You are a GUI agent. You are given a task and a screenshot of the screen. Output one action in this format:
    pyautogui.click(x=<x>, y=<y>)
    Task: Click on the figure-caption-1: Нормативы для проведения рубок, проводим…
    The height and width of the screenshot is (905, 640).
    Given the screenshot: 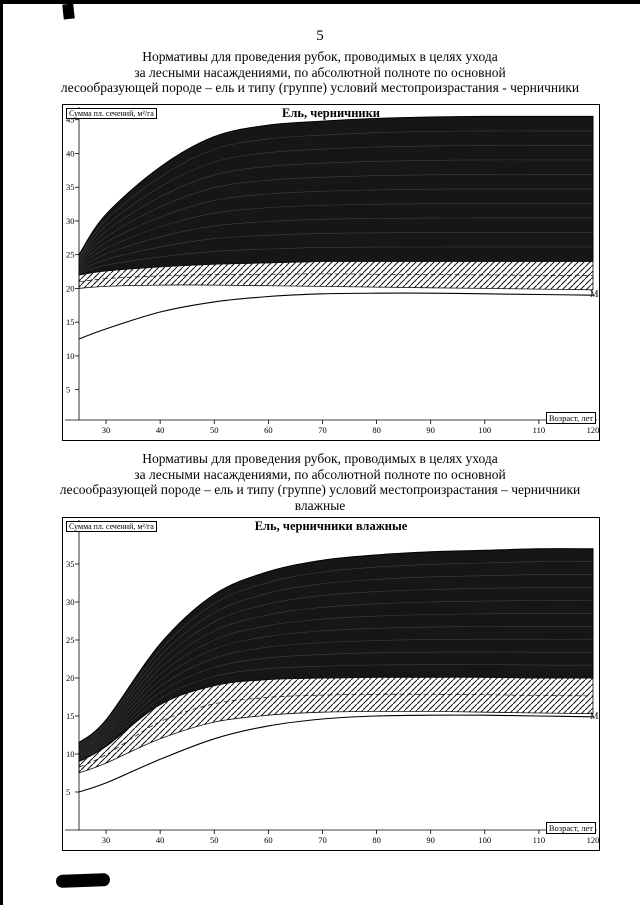 What is the action you would take?
    pyautogui.click(x=320, y=72)
    